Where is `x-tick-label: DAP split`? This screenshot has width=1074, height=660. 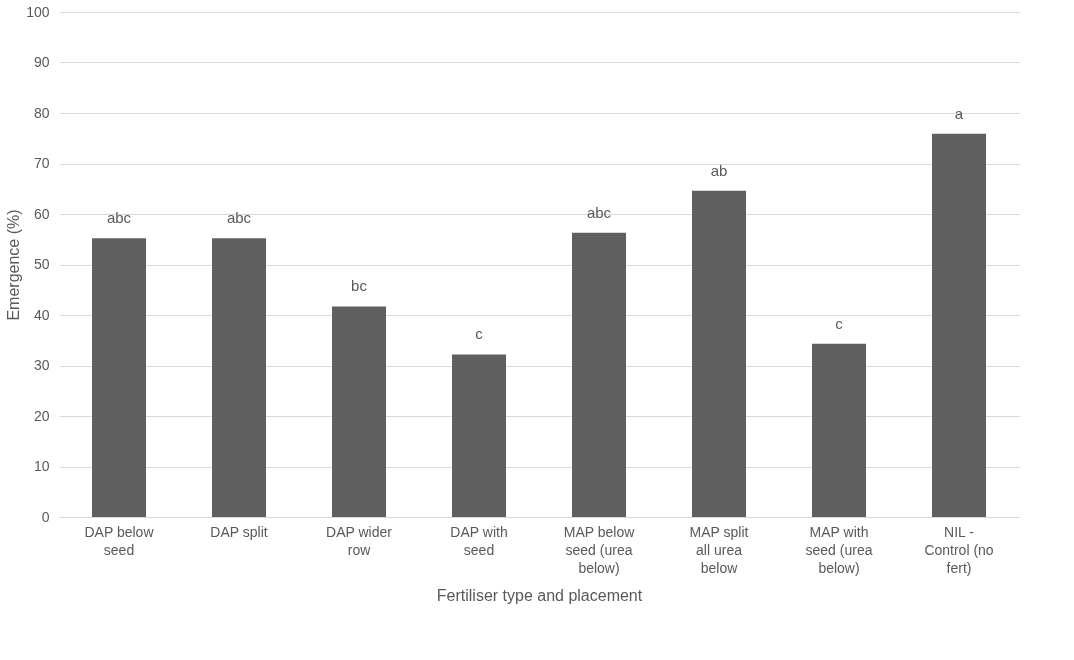
x-tick-label: DAP split is located at coordinates (239, 531).